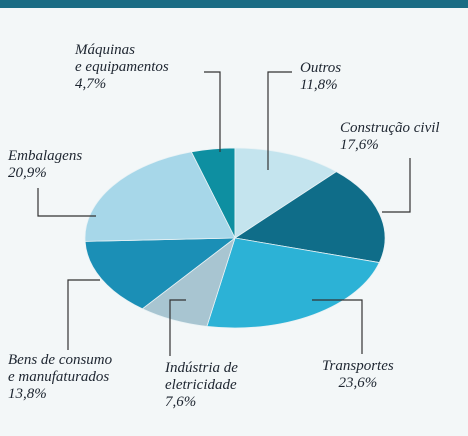 Image resolution: width=468 pixels, height=436 pixels. I want to click on category-label: Indústria de eletricidade, so click(201, 376).